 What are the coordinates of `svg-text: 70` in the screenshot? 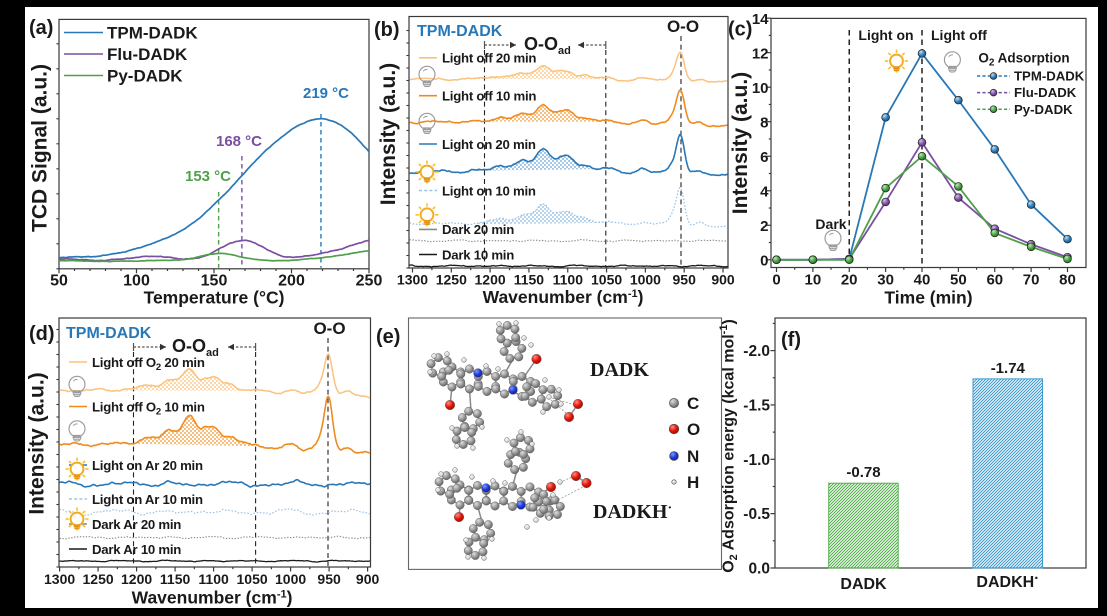 It's located at (1031, 280).